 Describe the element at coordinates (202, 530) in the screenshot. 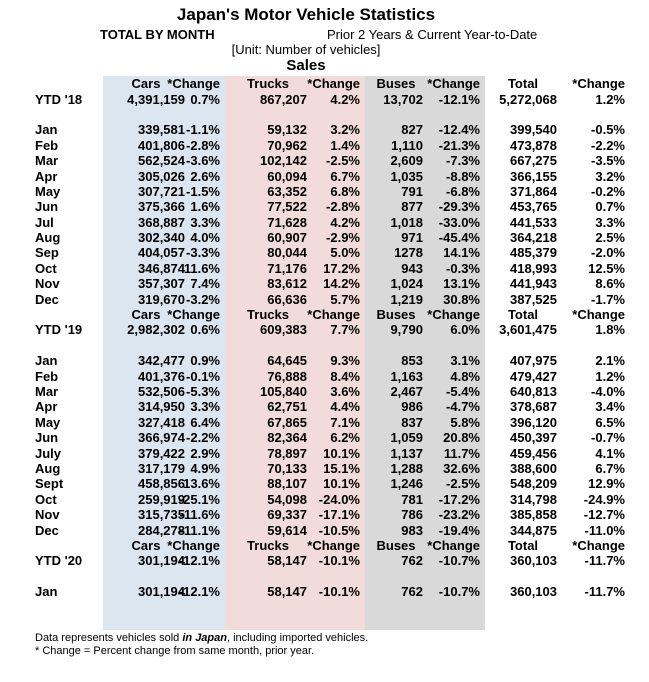

I see `cars-change: -11.1%` at that location.